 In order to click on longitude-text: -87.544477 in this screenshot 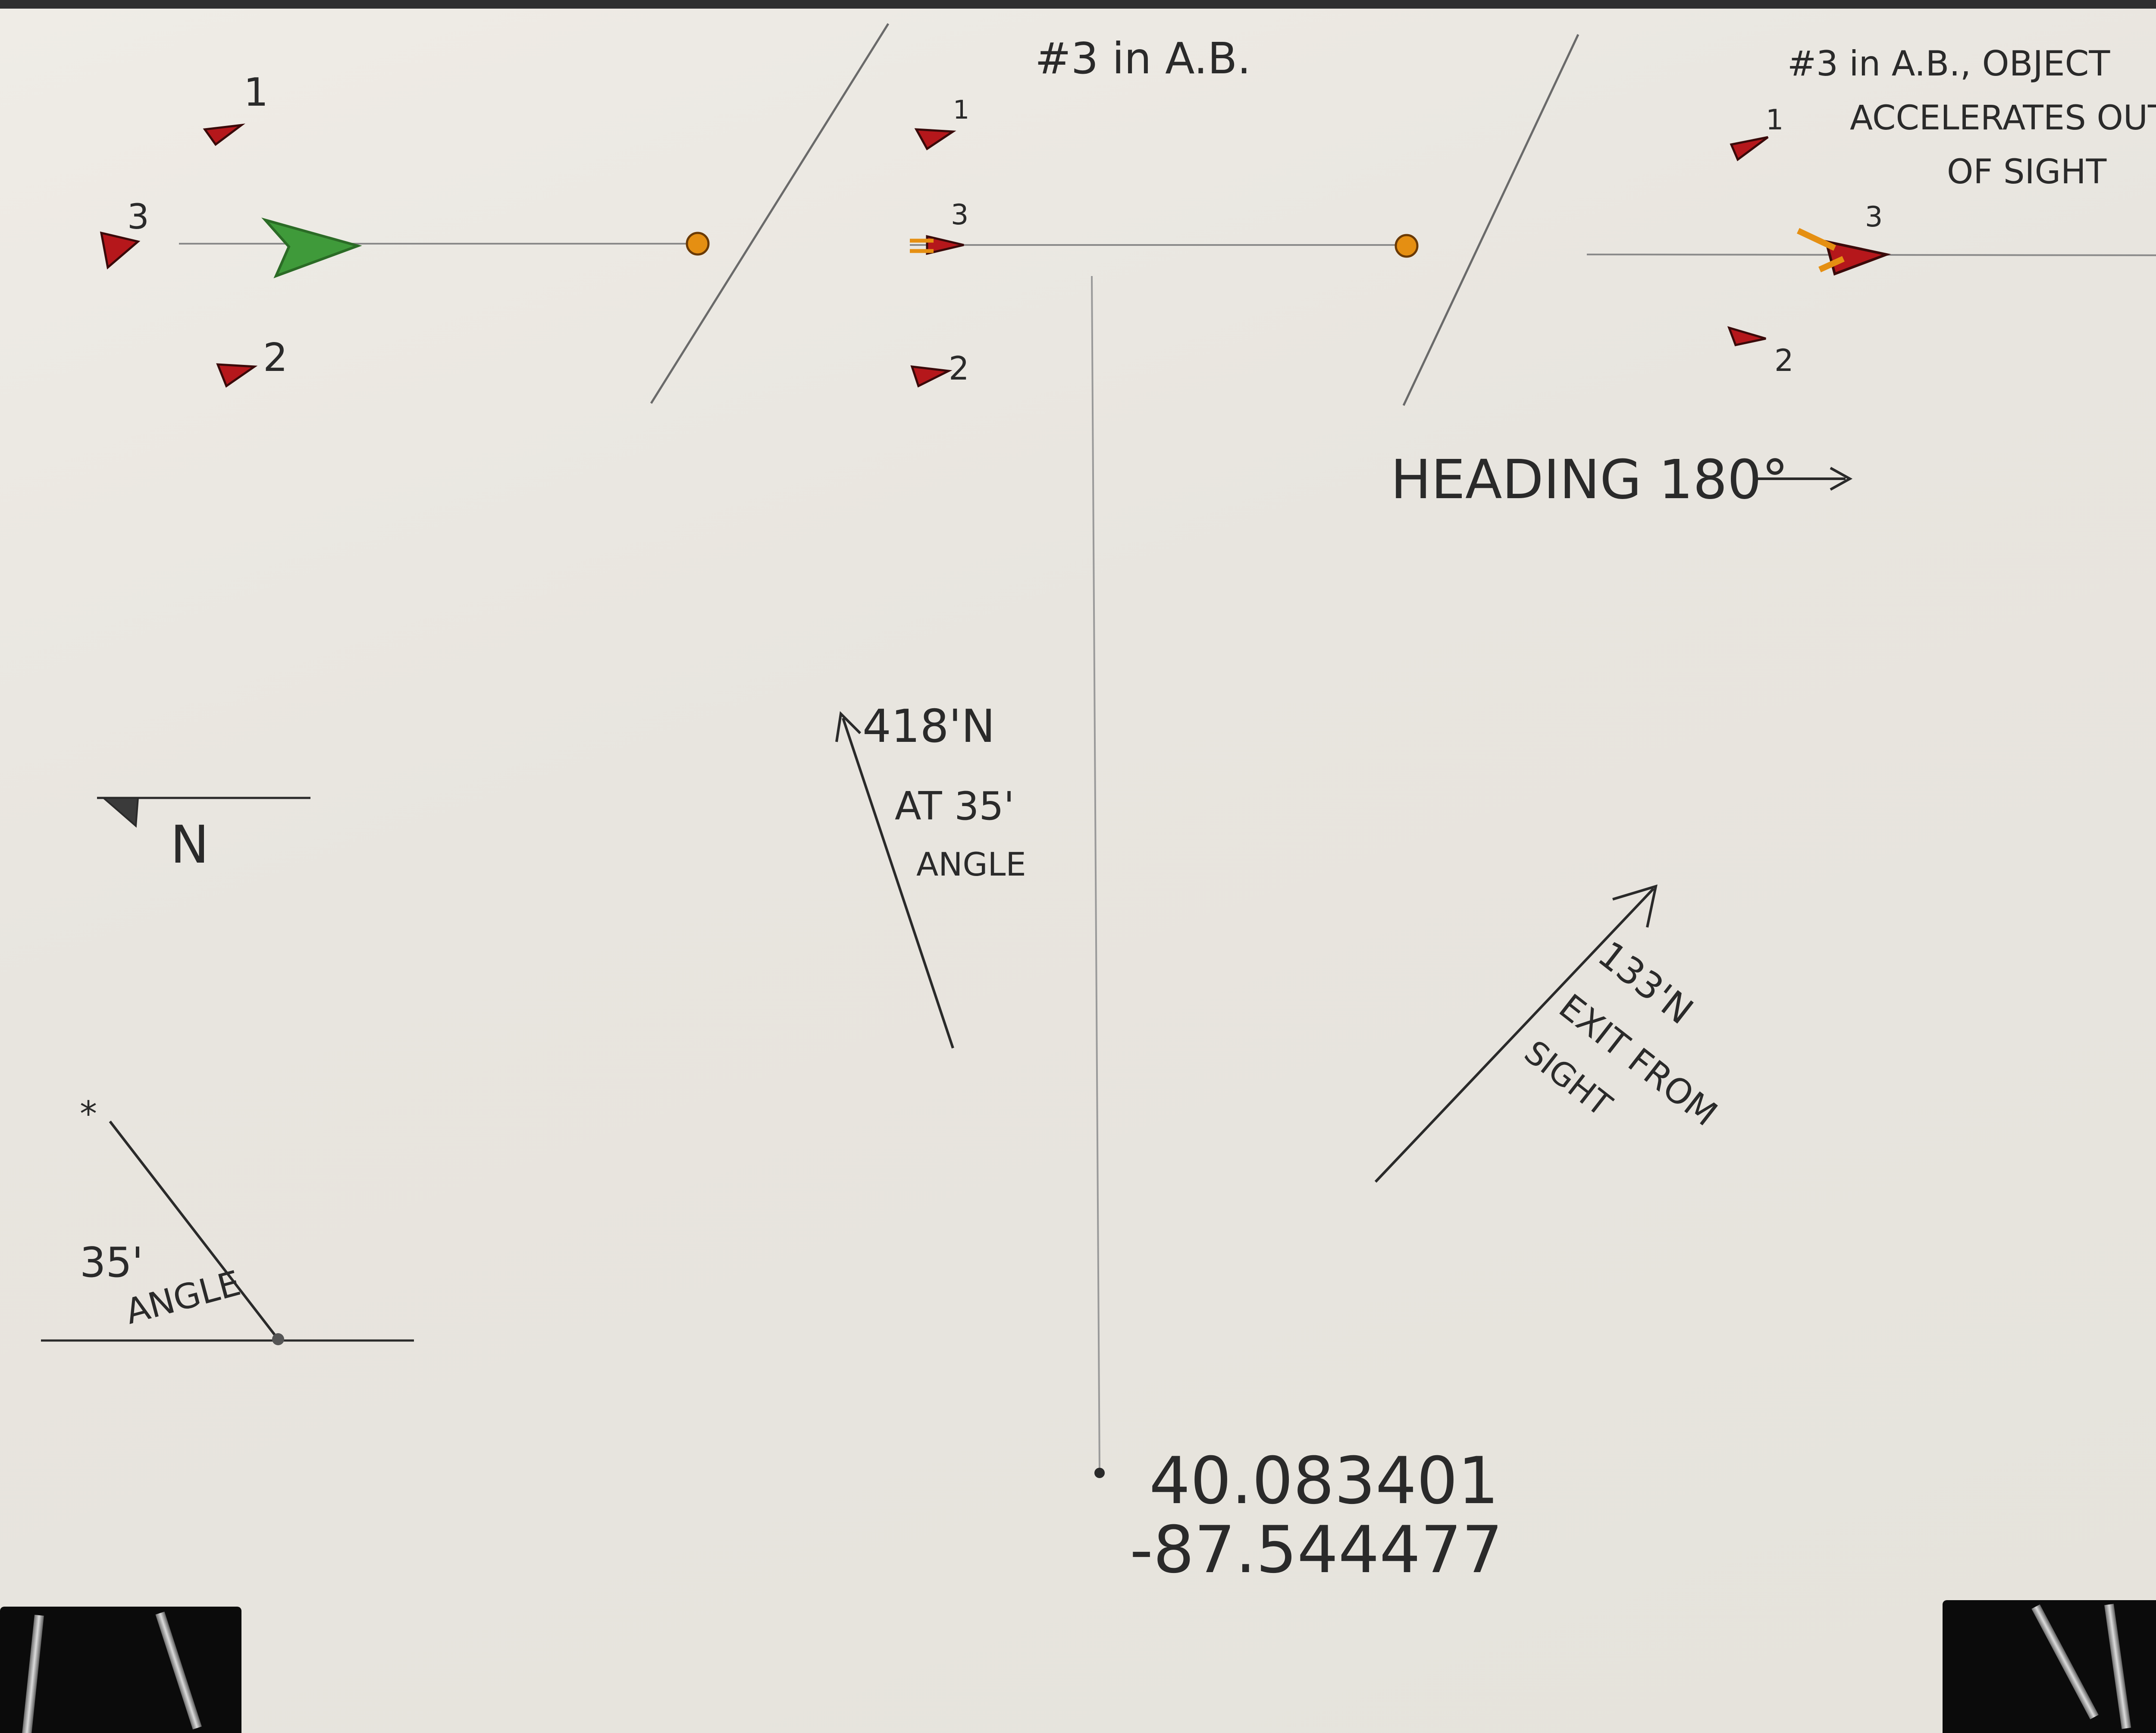, I will do `click(1316, 1551)`.